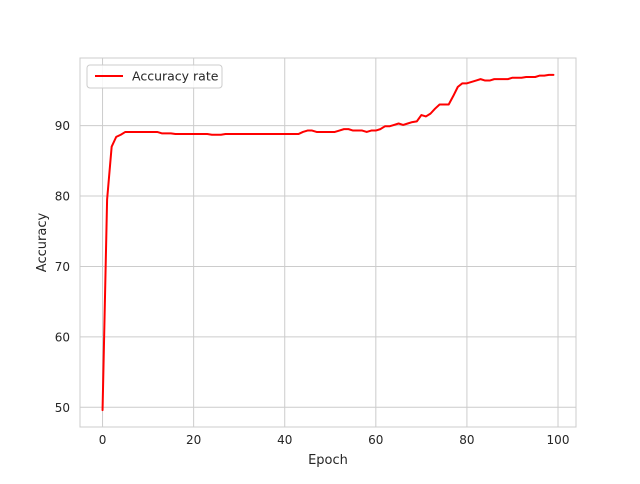  What do you see at coordinates (103, 440) in the screenshot?
I see `x-tick-label: 0` at bounding box center [103, 440].